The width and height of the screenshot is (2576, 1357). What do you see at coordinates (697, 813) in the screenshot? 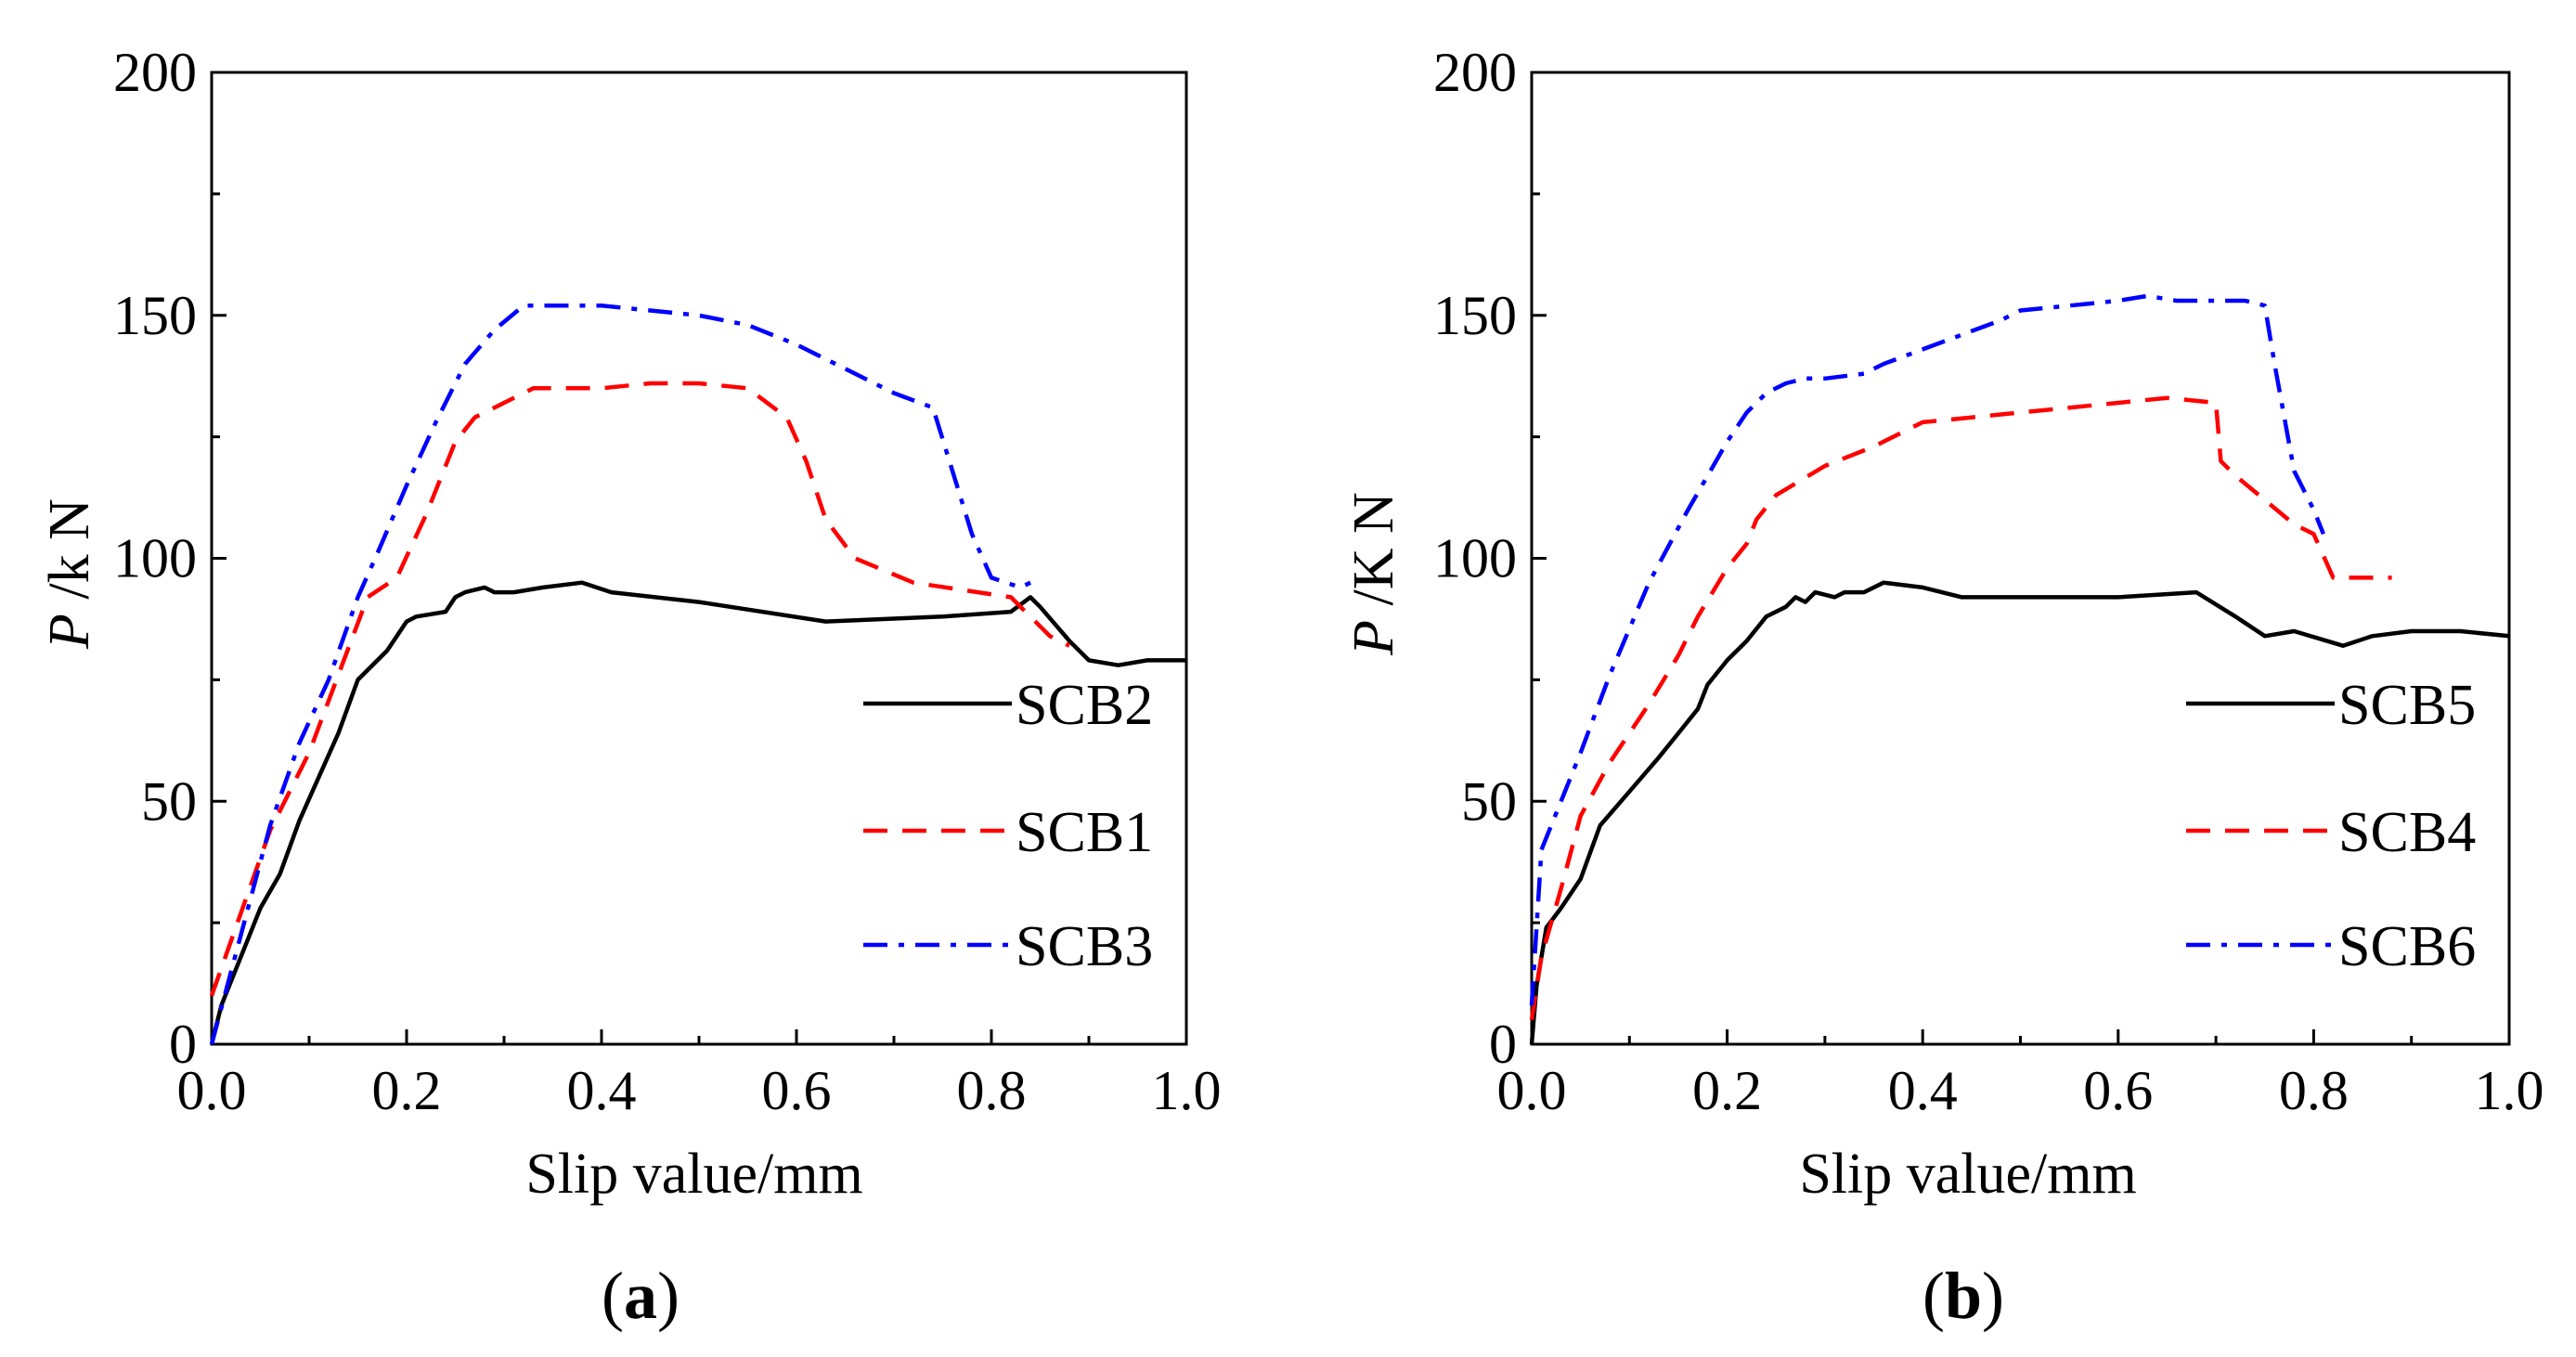
I see `series-line-scb2` at bounding box center [697, 813].